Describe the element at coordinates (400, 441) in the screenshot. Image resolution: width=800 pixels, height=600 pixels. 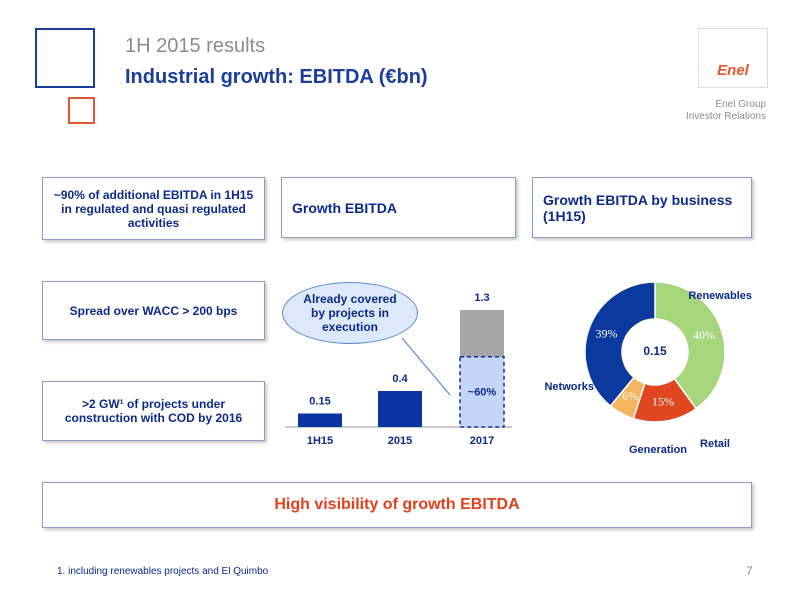
I see `x-tick-label: 2015` at that location.